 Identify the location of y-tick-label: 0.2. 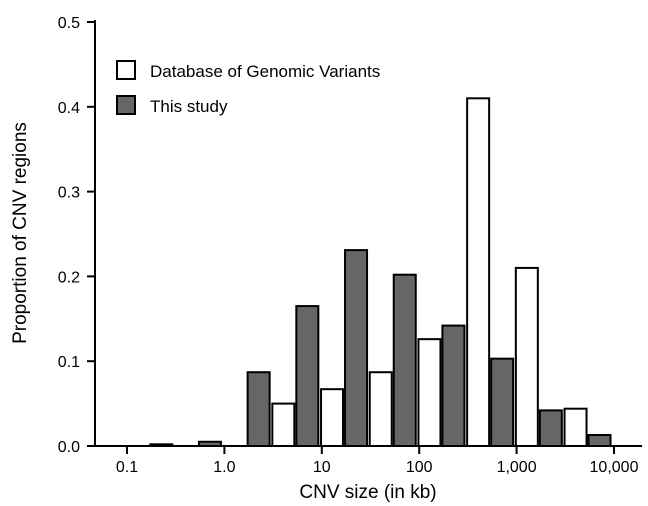
(69, 277).